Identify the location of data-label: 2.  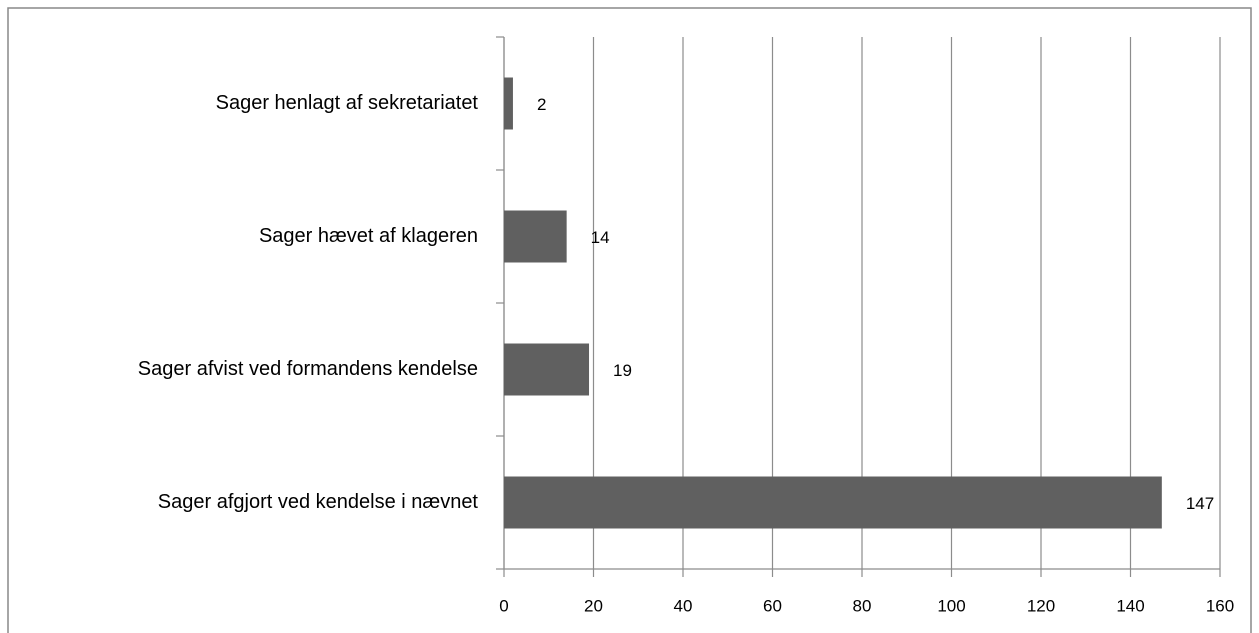
(541, 104).